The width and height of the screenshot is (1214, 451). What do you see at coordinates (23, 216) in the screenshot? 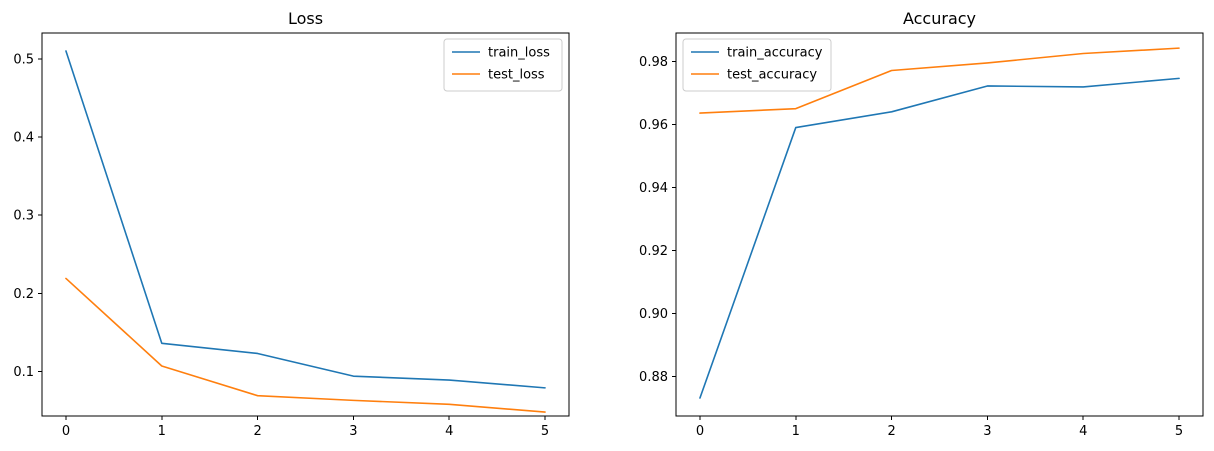
I see `y-tick-label: 0.3` at bounding box center [23, 216].